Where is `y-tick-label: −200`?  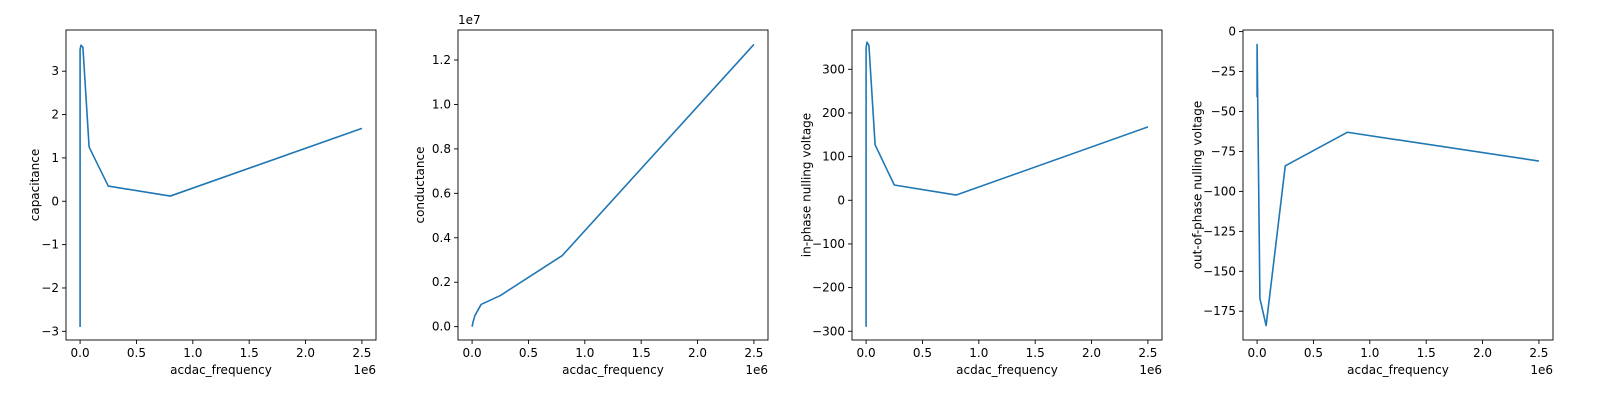
y-tick-label: −200 is located at coordinates (828, 288).